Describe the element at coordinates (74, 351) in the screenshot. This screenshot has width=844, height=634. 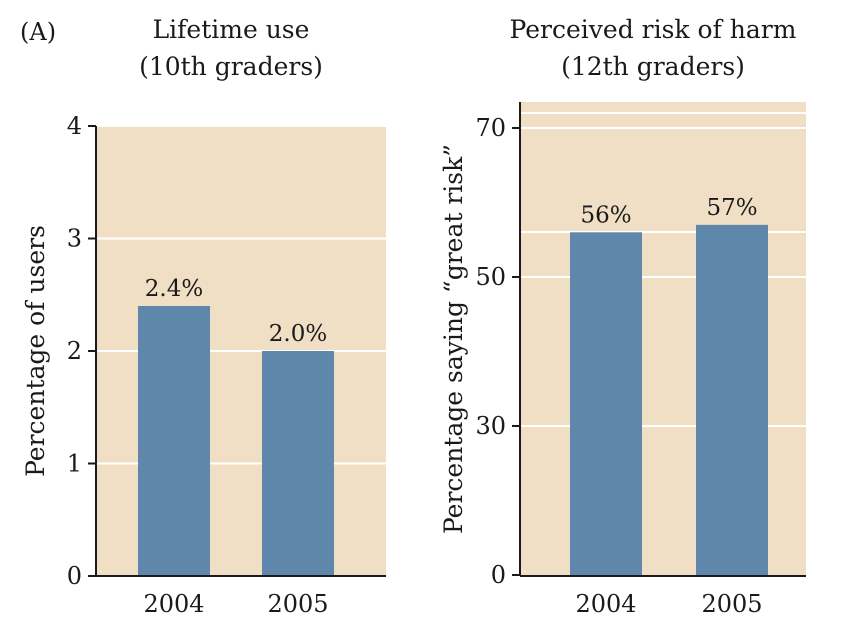
I see `c1-y-tick-label: 2` at that location.